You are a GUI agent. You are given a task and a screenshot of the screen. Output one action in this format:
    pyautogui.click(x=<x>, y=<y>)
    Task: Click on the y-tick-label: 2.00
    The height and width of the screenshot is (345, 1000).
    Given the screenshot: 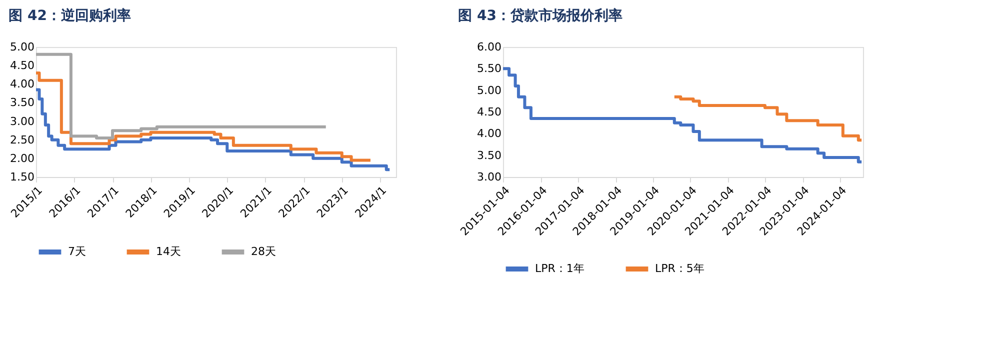 What is the action you would take?
    pyautogui.click(x=22, y=158)
    